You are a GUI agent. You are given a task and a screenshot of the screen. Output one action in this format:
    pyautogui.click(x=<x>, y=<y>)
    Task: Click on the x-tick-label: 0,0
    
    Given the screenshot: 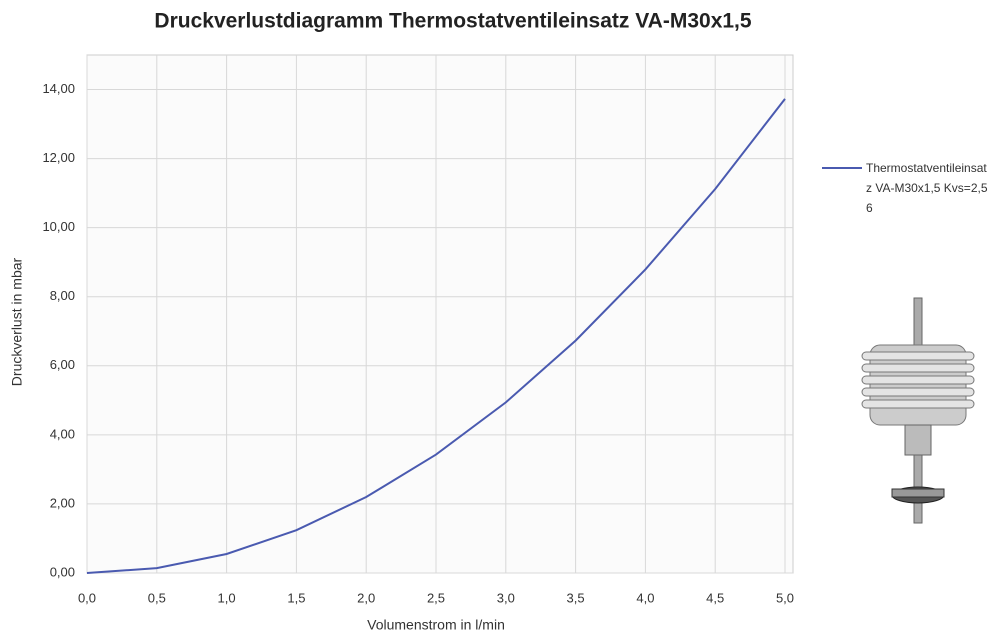 What is the action you would take?
    pyautogui.click(x=87, y=597)
    